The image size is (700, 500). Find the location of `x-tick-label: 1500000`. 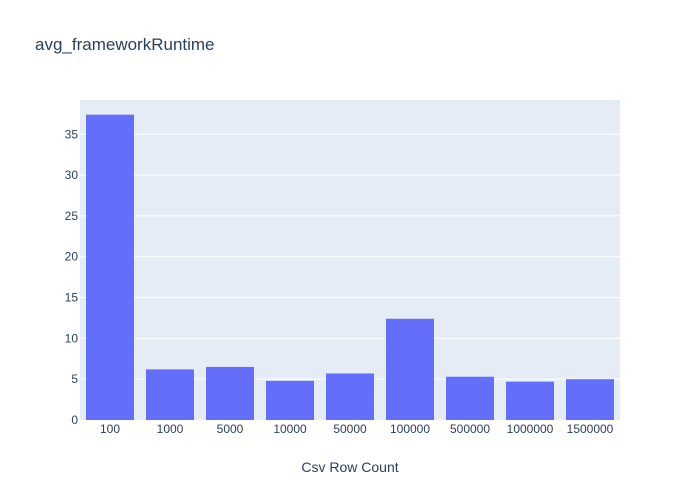

x-tick-label: 1500000 is located at coordinates (590, 429).